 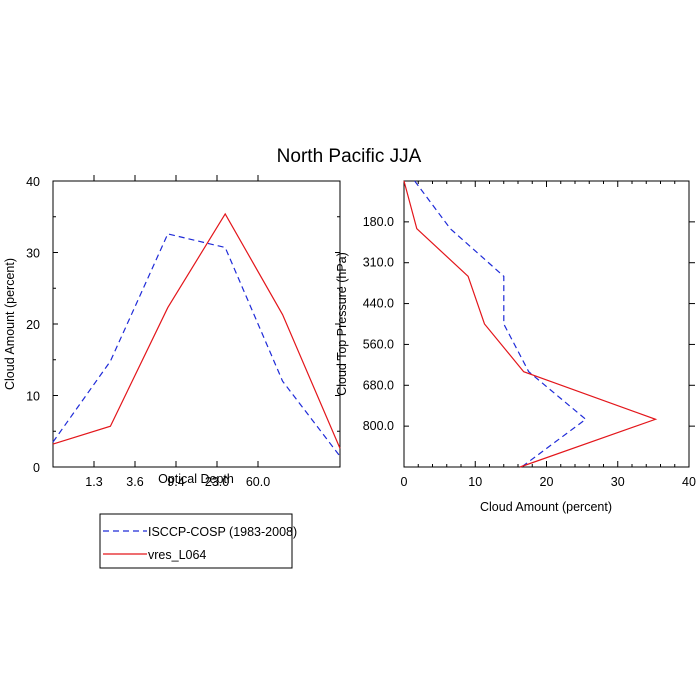 What do you see at coordinates (547, 482) in the screenshot?
I see `right-x-tick-label: 20` at bounding box center [547, 482].